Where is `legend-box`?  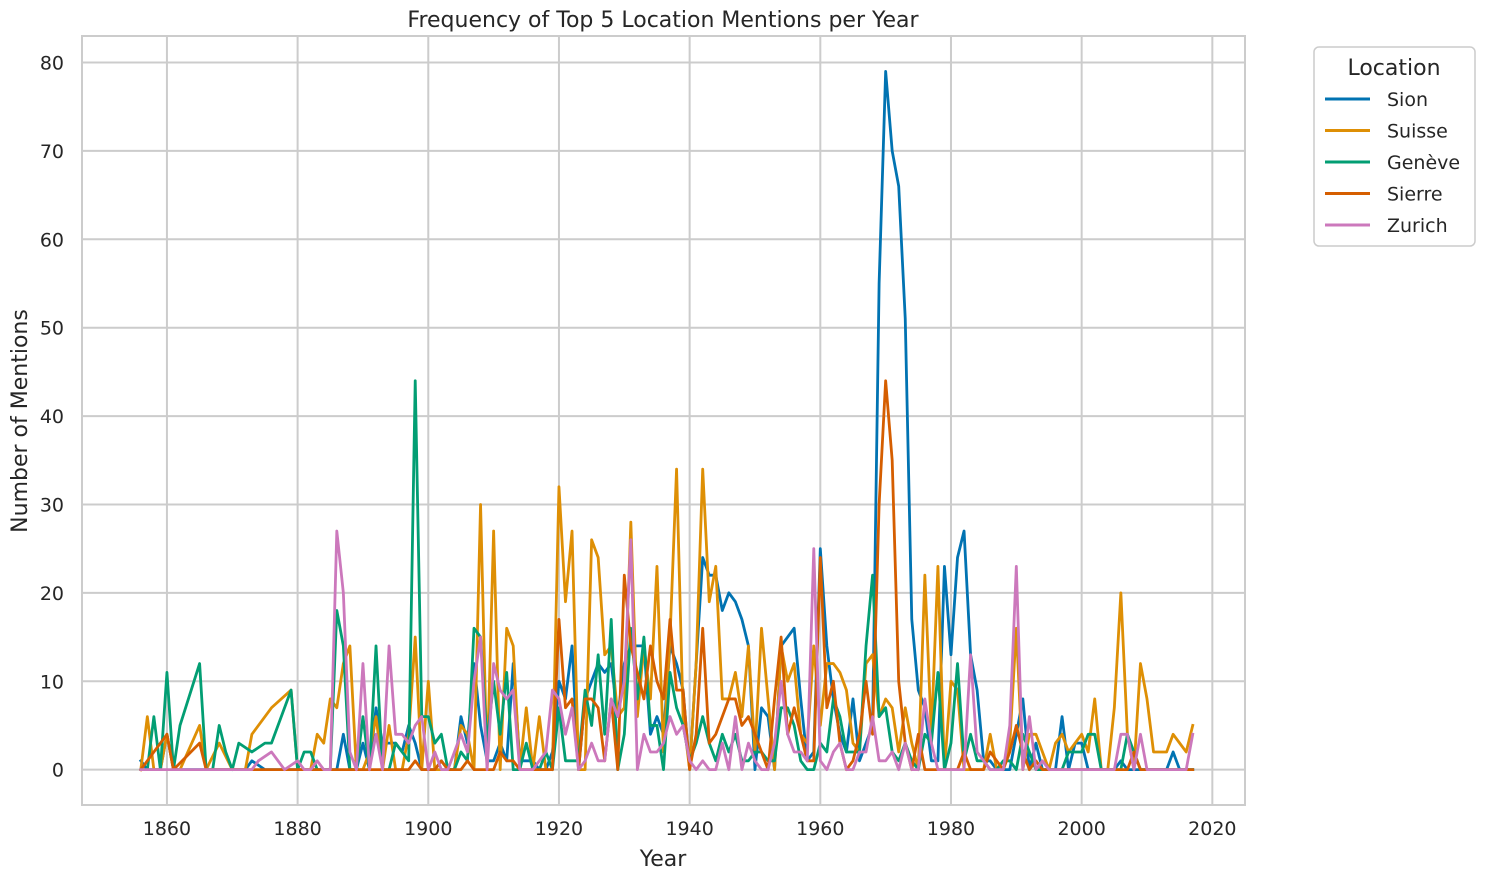
legend-box is located at coordinates (1394, 146).